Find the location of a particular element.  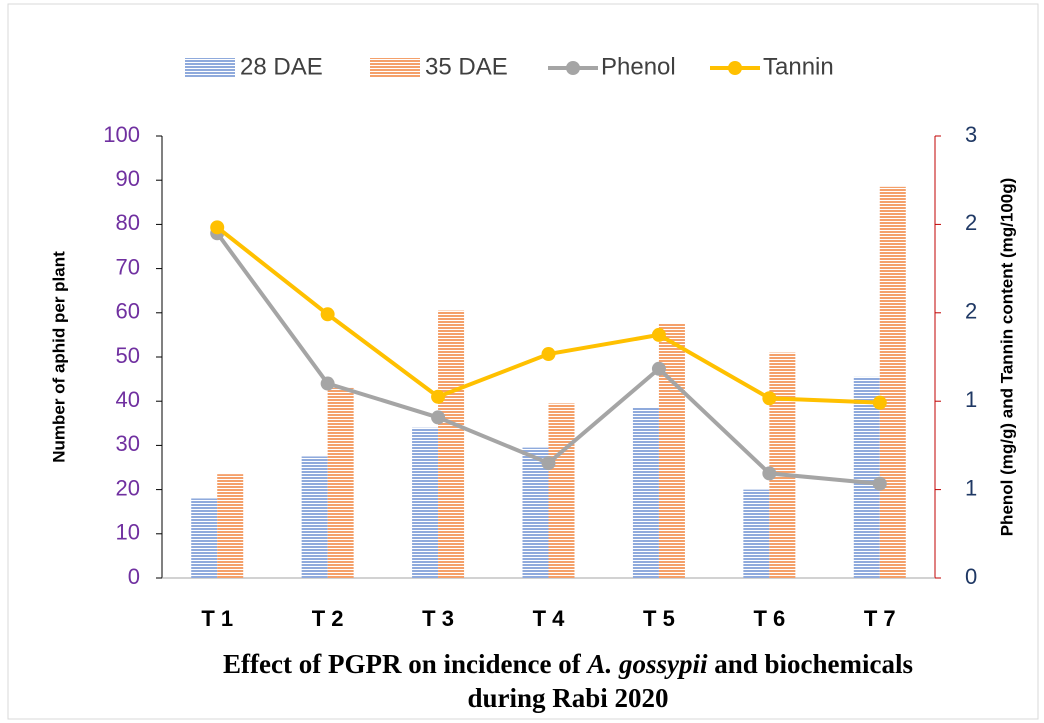

legend-label: Tannin is located at coordinates (798, 66).